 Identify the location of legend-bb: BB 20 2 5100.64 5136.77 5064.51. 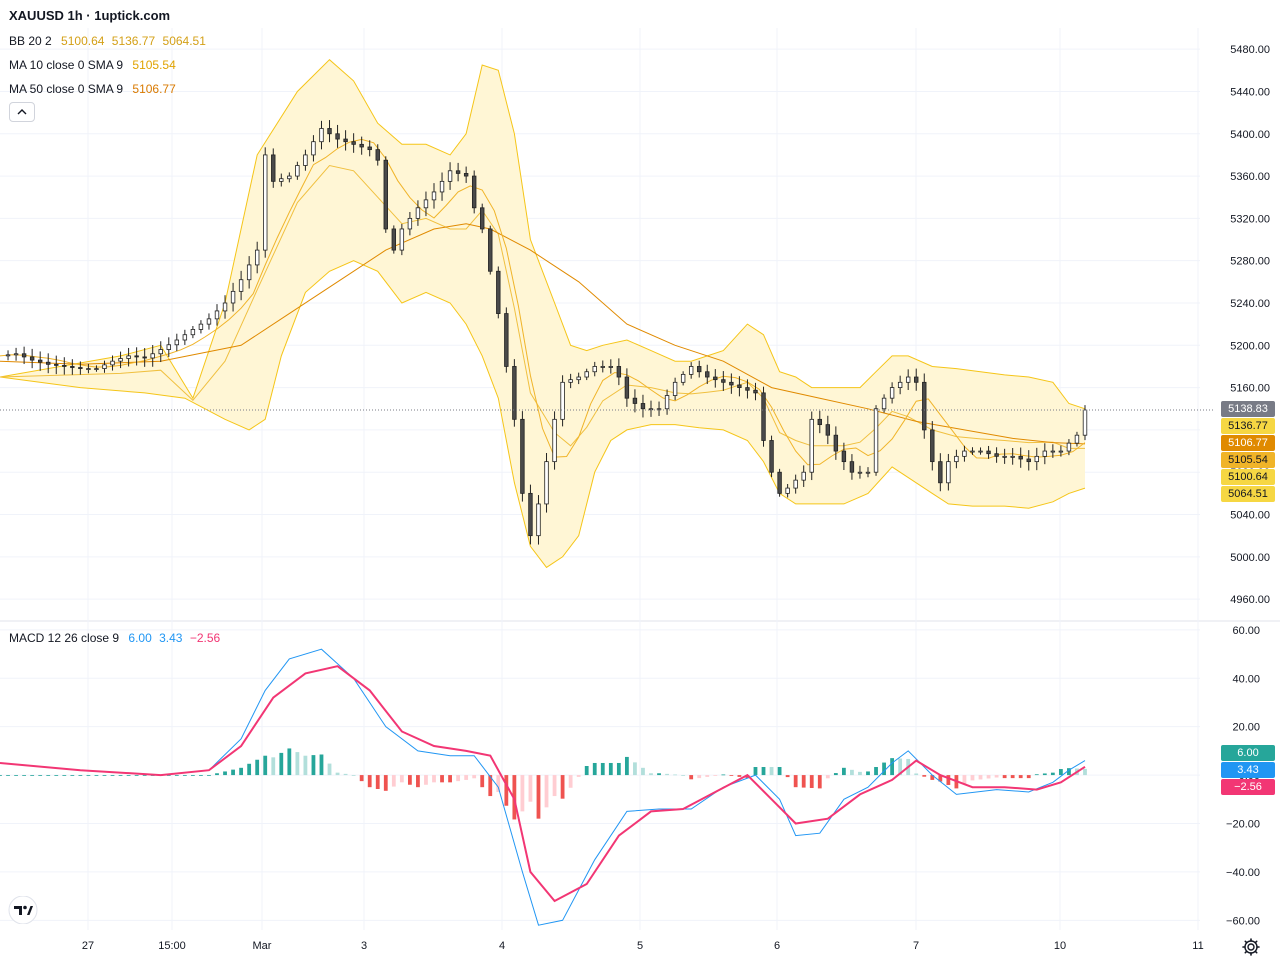
(109, 41).